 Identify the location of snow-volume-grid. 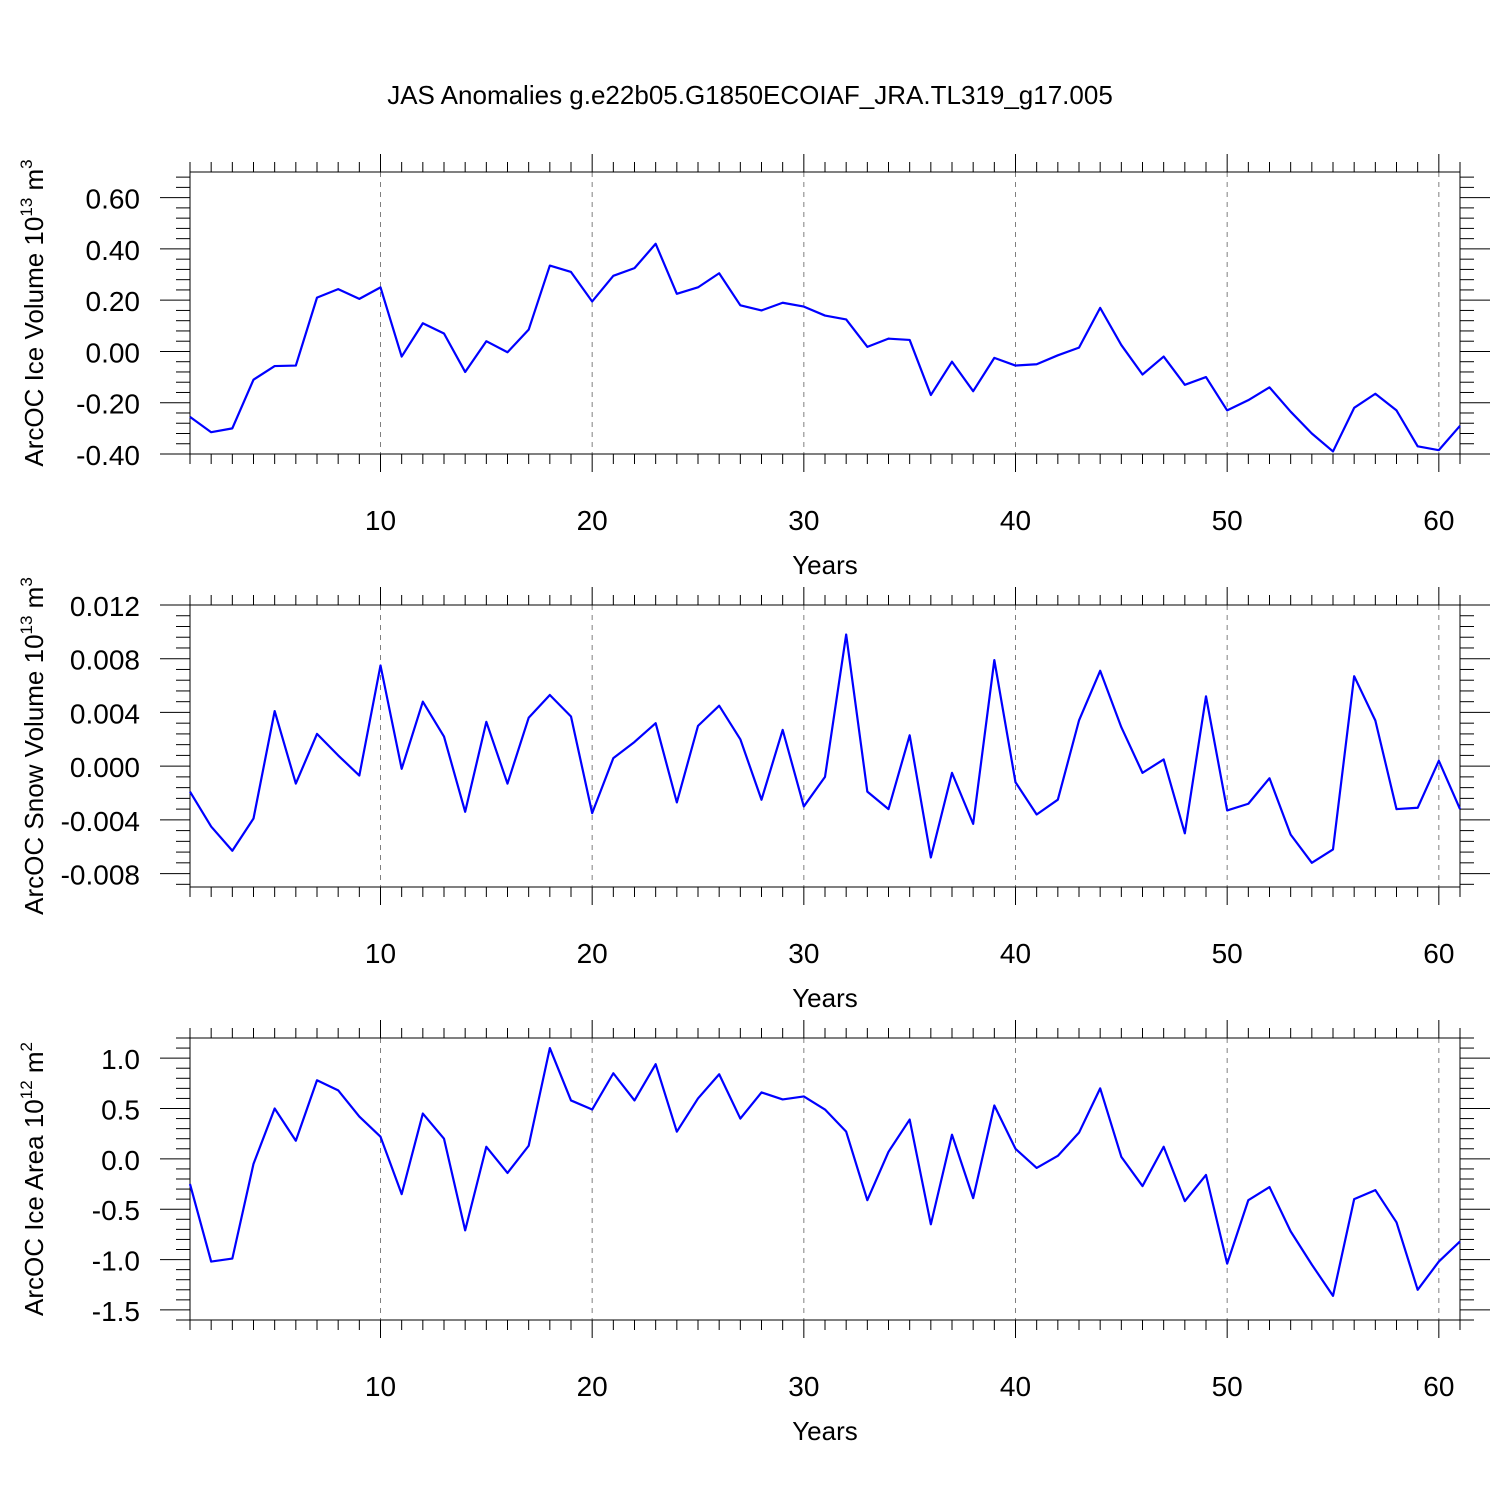
(910, 746).